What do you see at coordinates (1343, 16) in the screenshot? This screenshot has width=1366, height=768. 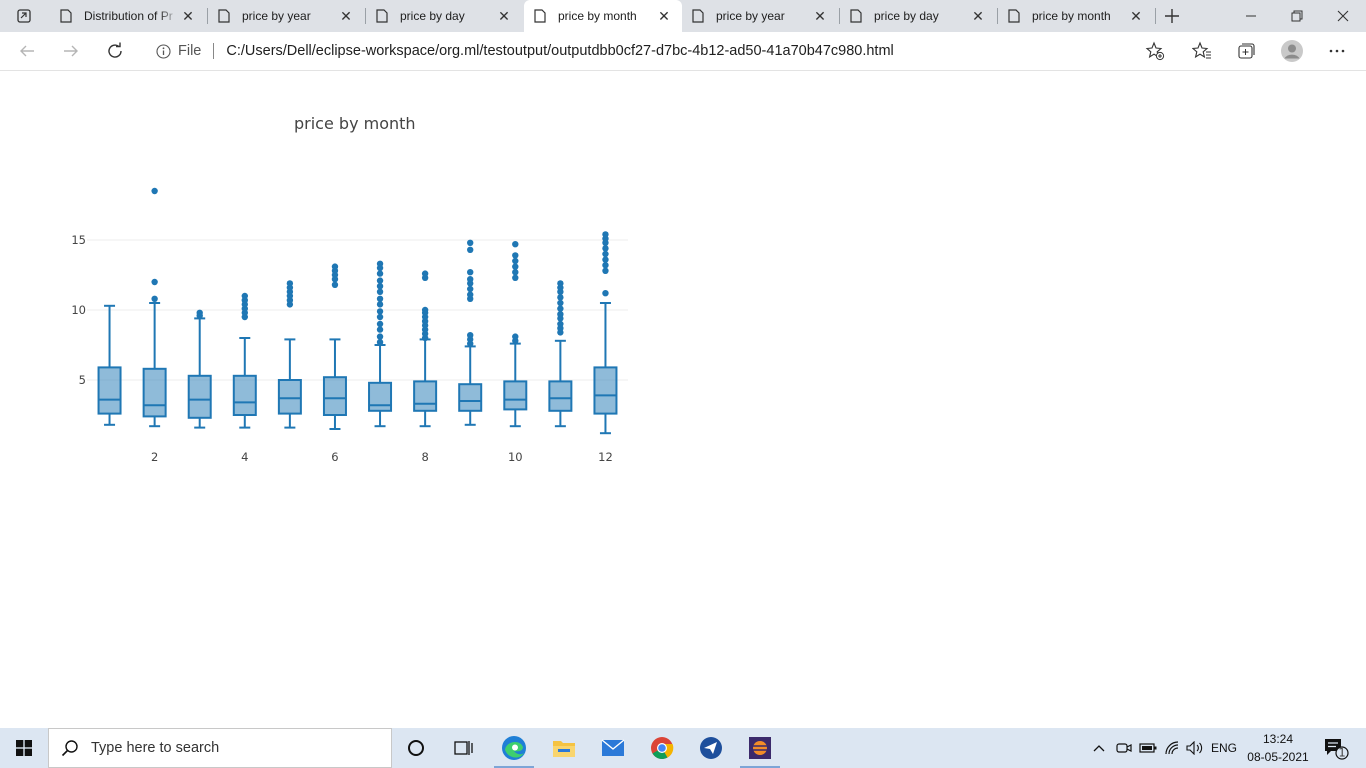 I see `close-window-button` at bounding box center [1343, 16].